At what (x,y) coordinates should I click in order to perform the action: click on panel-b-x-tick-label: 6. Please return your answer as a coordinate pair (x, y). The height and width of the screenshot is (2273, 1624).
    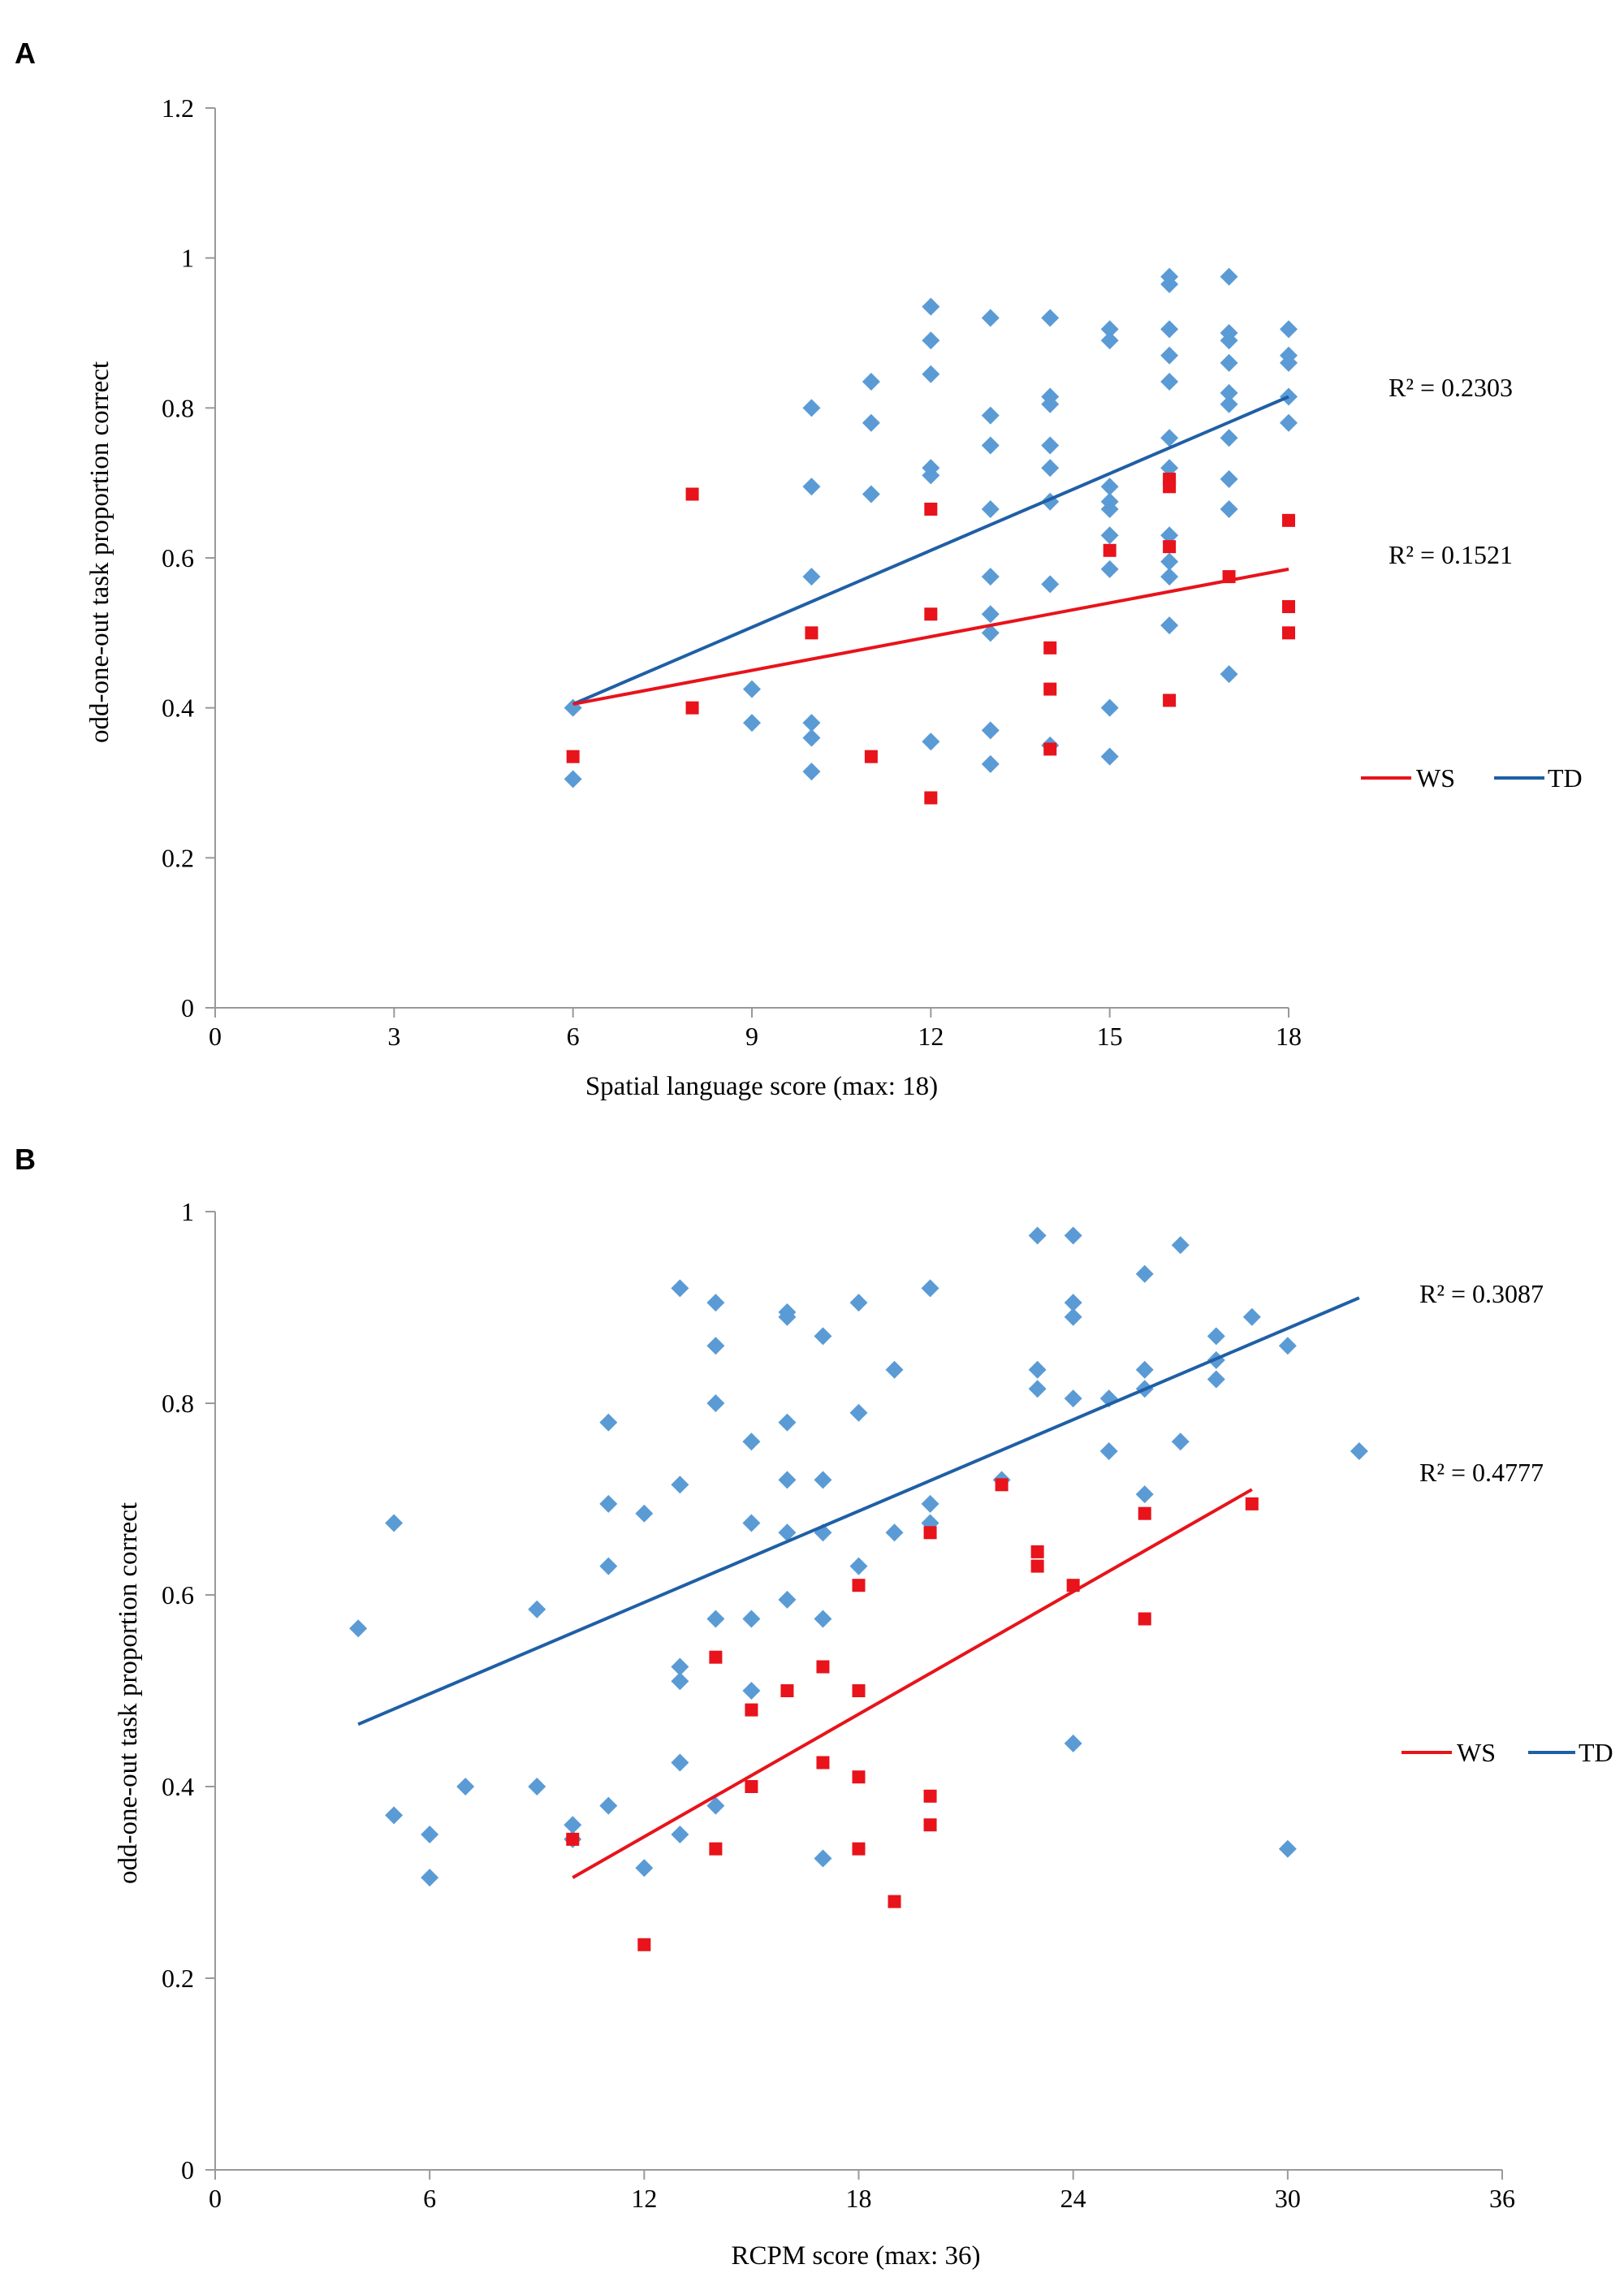
    Looking at the image, I should click on (429, 2198).